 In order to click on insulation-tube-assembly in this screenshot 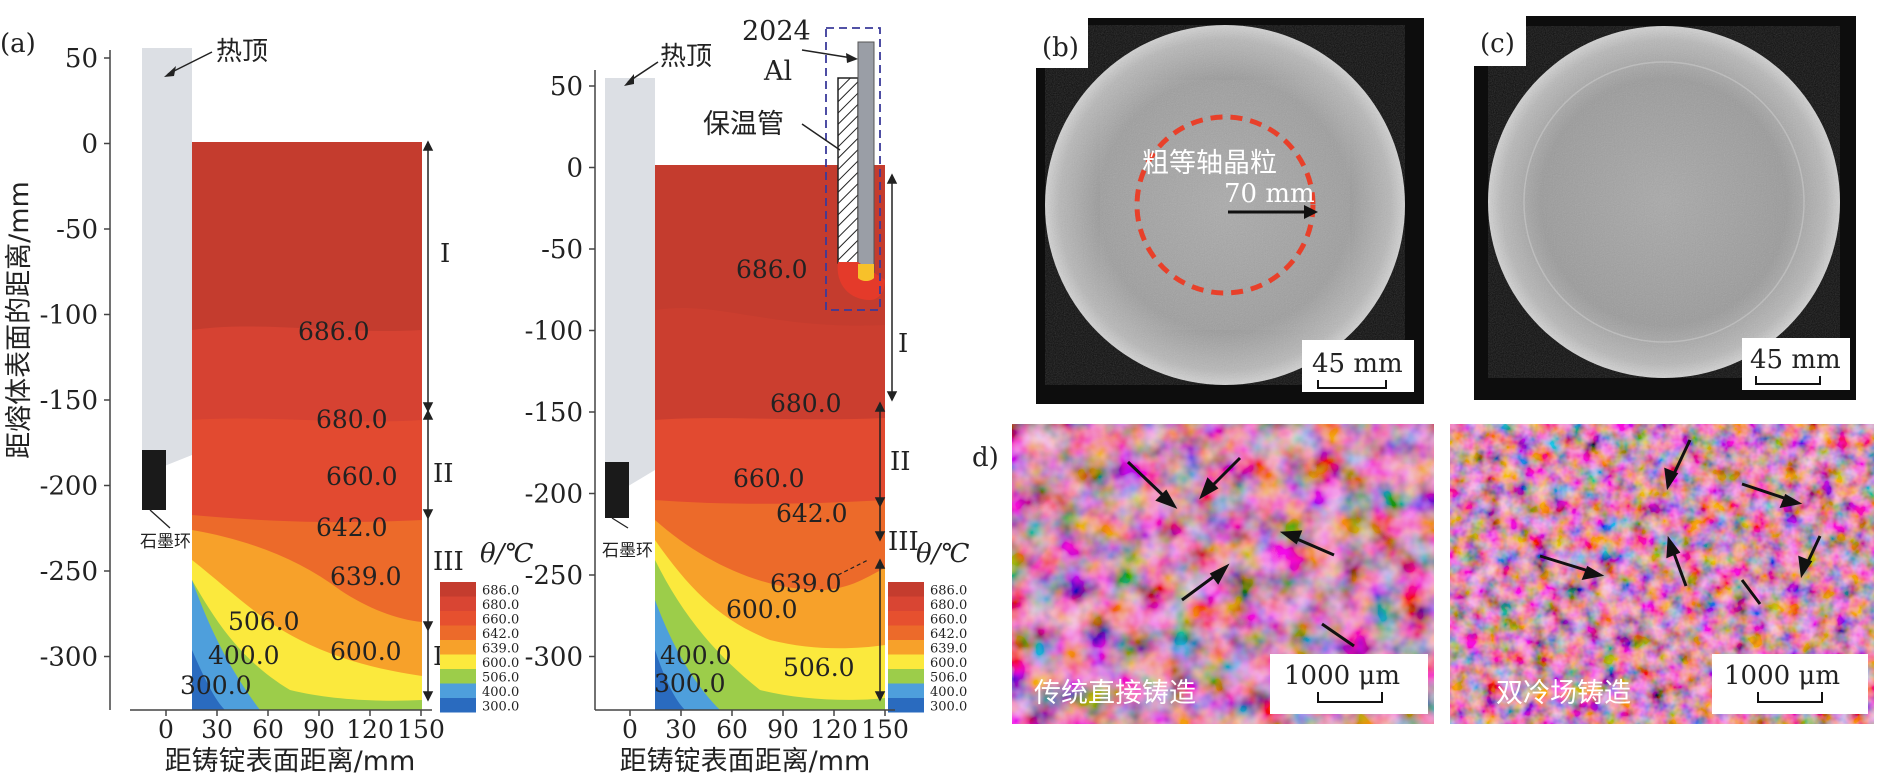, I will do `click(855, 169)`.